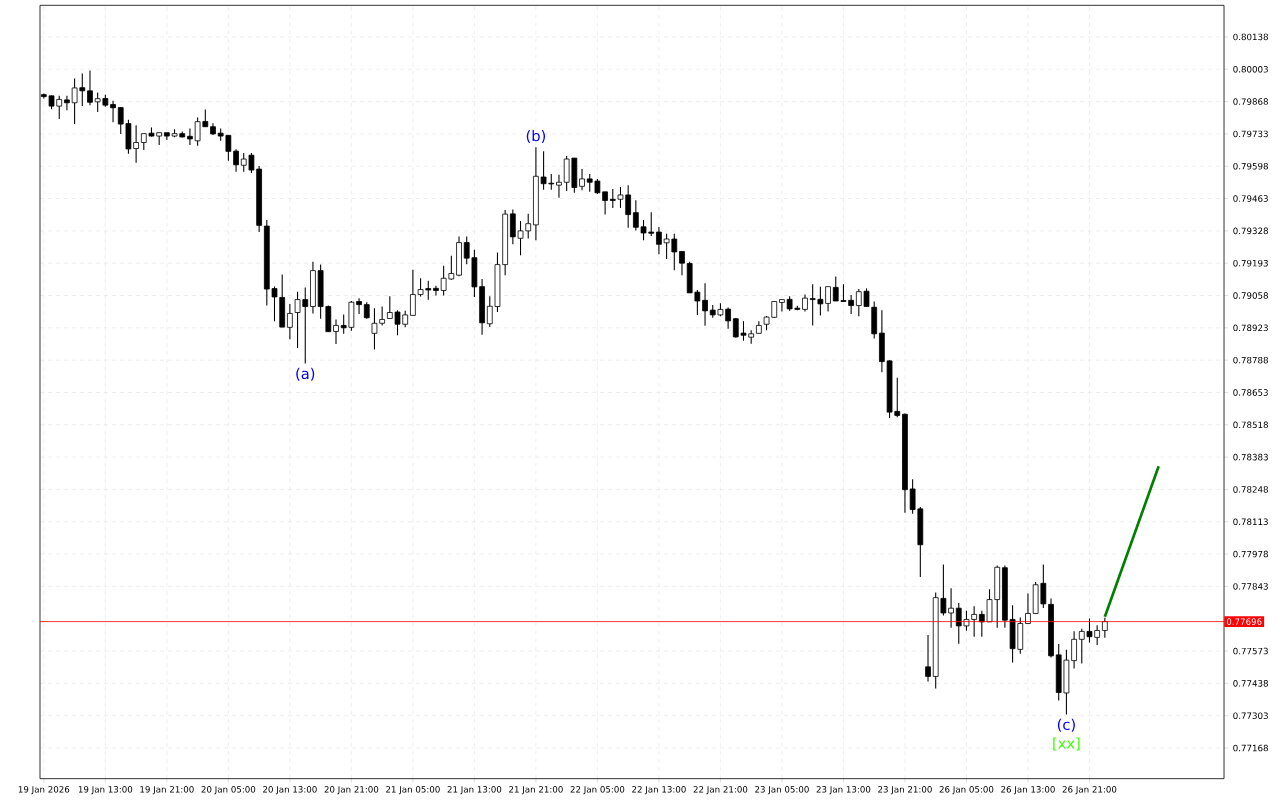 This screenshot has width=1280, height=800. What do you see at coordinates (413, 790) in the screenshot?
I see `x-tick-label: 21 Jan 05:00` at bounding box center [413, 790].